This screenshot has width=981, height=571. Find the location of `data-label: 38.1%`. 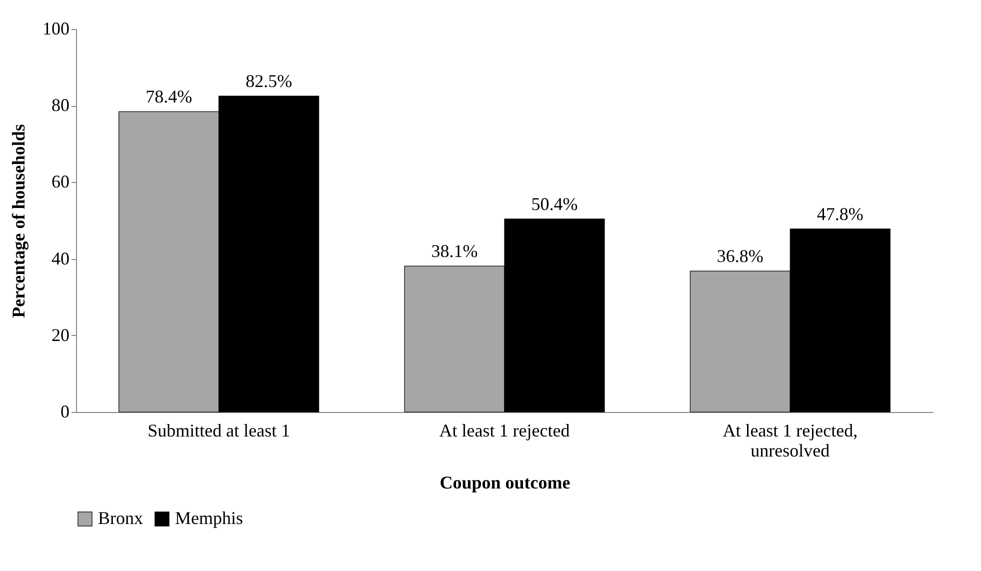

data-label: 38.1% is located at coordinates (454, 251).